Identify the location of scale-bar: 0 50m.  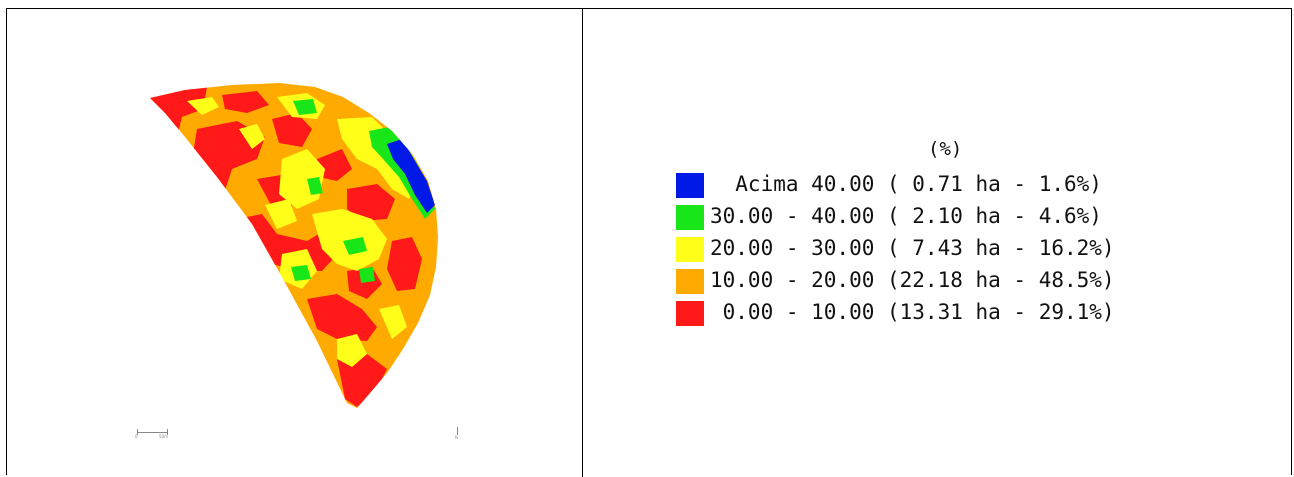
(165, 436).